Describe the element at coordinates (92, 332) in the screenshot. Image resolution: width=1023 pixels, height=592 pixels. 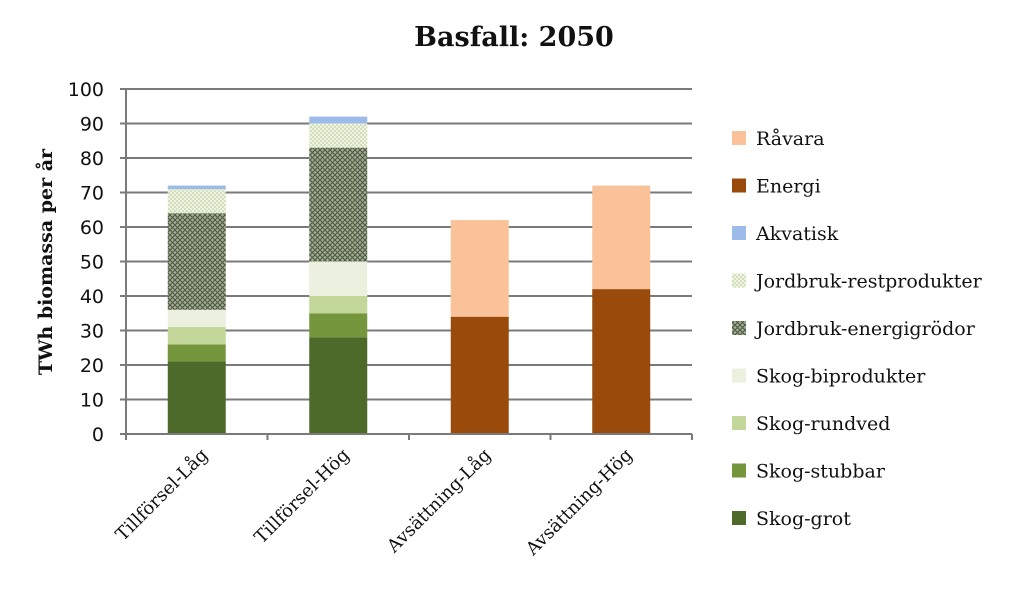
I see `y-tick-label-30: 30` at that location.